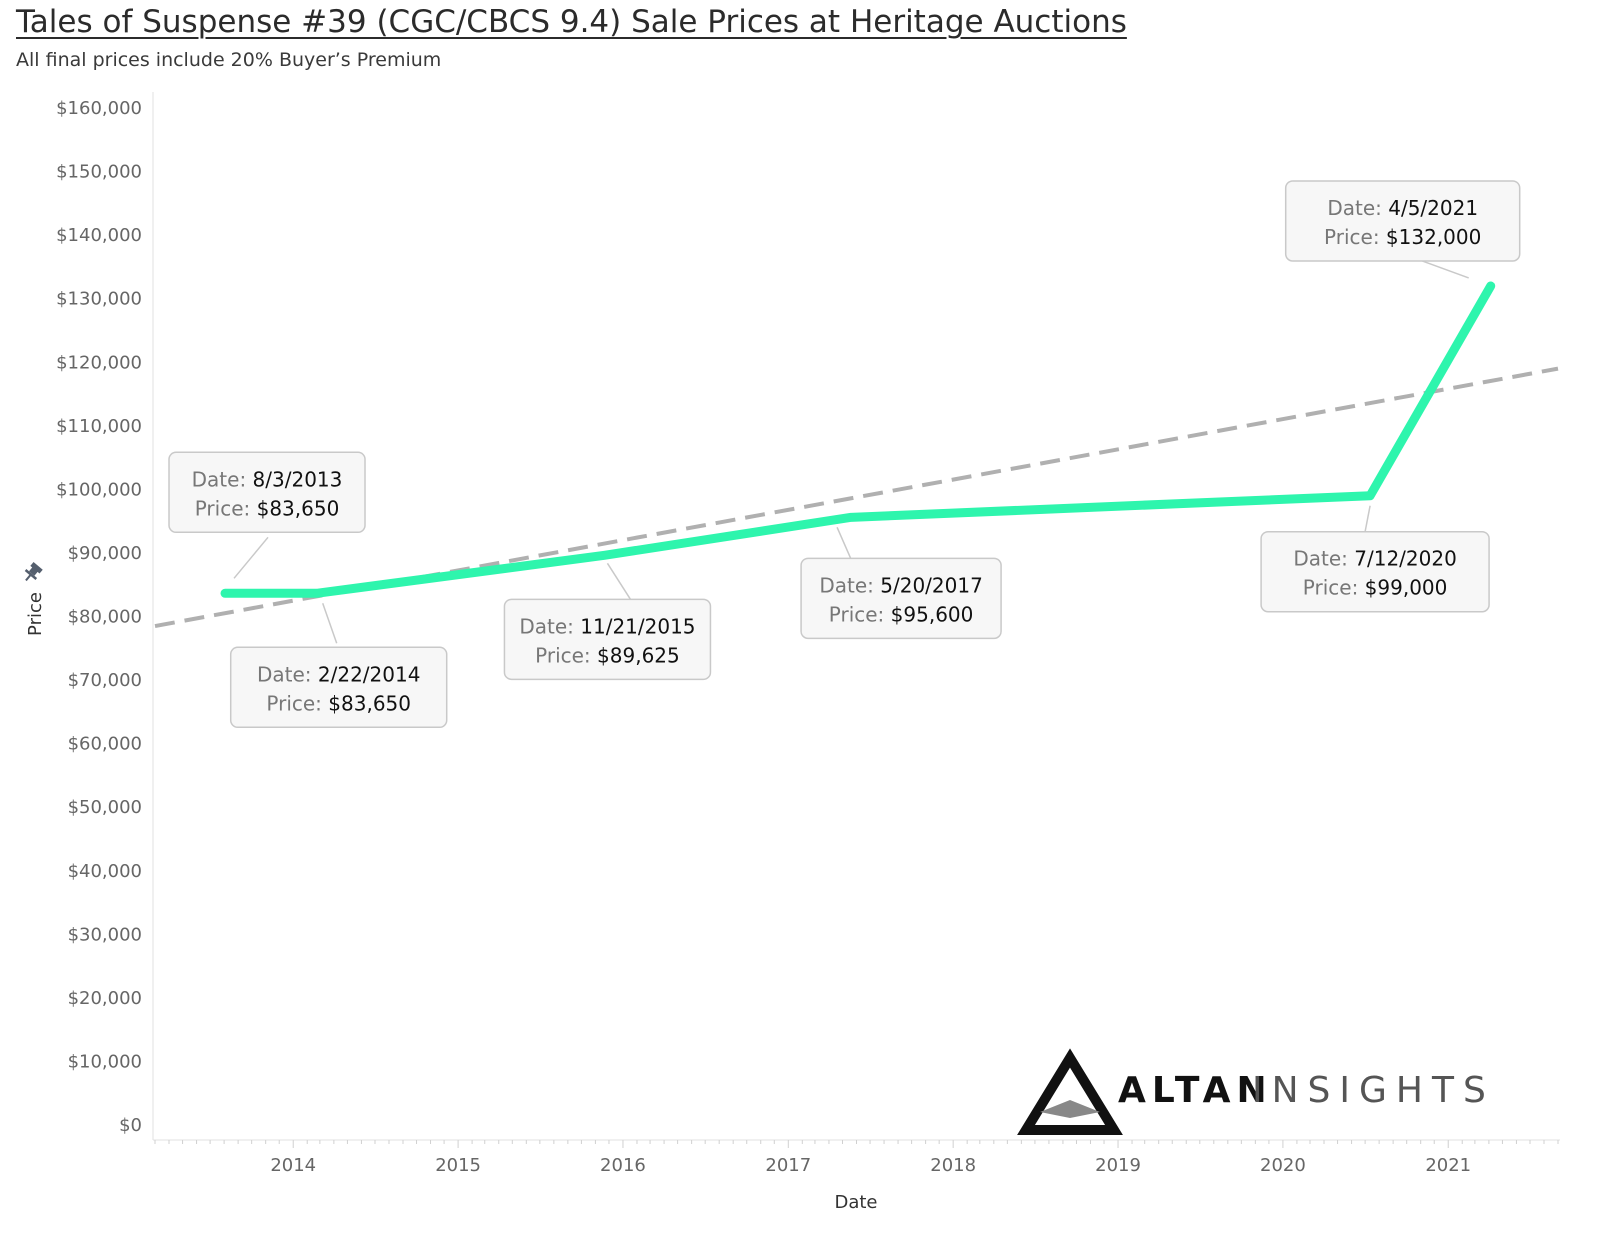 The height and width of the screenshot is (1246, 1600). I want to click on annotation-date: Date: 8/3/2013, so click(267, 479).